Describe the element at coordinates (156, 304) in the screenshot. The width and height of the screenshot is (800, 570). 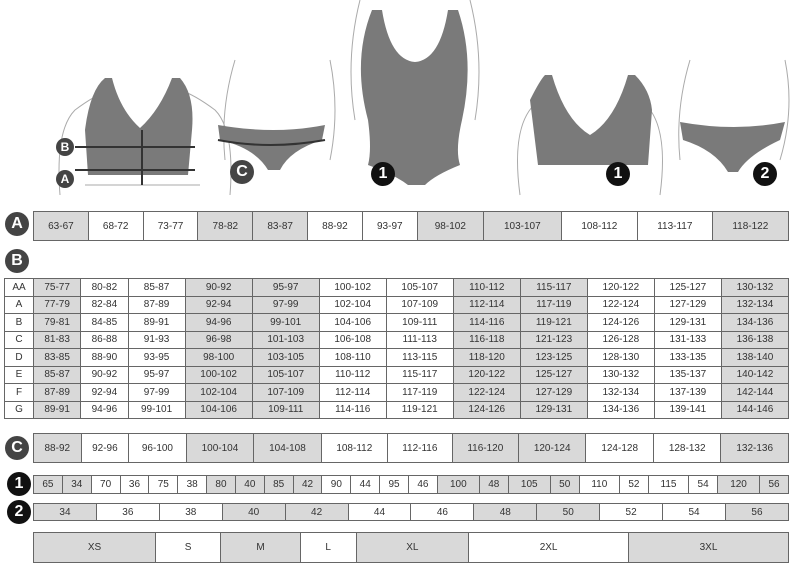
I see `bust-cell: 87-89` at that location.